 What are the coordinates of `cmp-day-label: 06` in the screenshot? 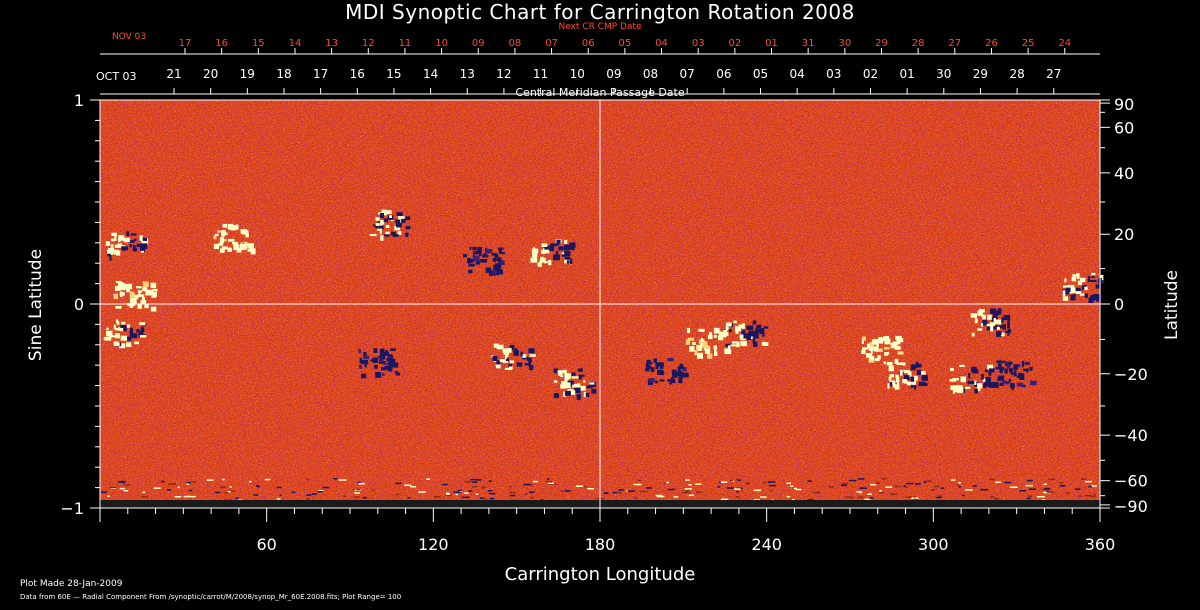 It's located at (723, 74).